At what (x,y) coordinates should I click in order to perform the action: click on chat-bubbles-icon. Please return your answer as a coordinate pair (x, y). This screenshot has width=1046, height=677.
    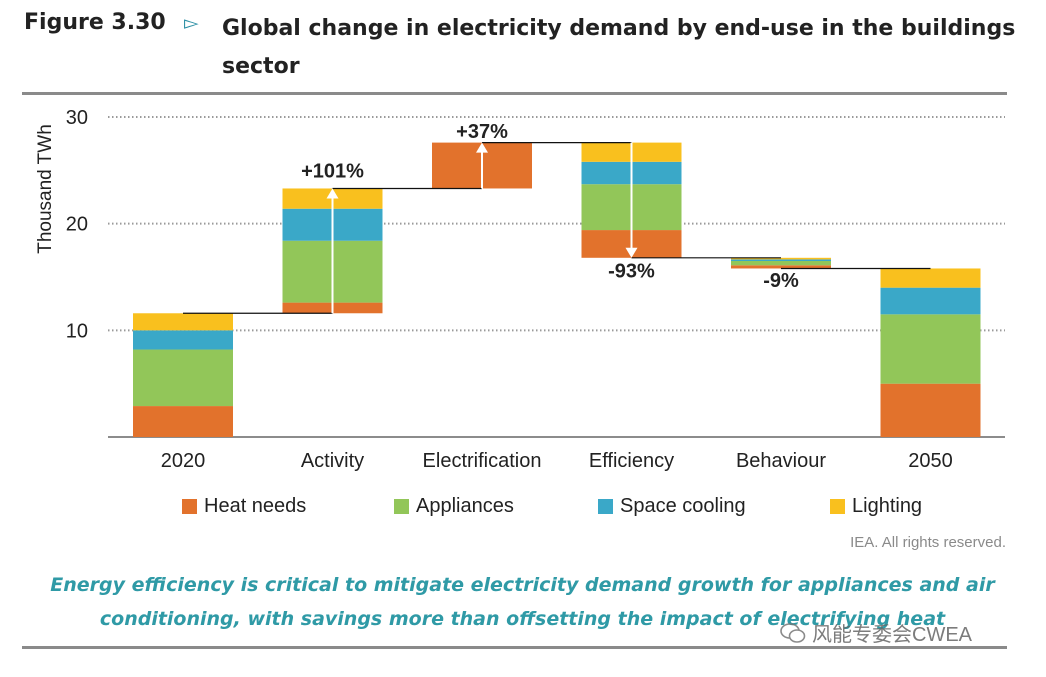
    Looking at the image, I should click on (793, 632).